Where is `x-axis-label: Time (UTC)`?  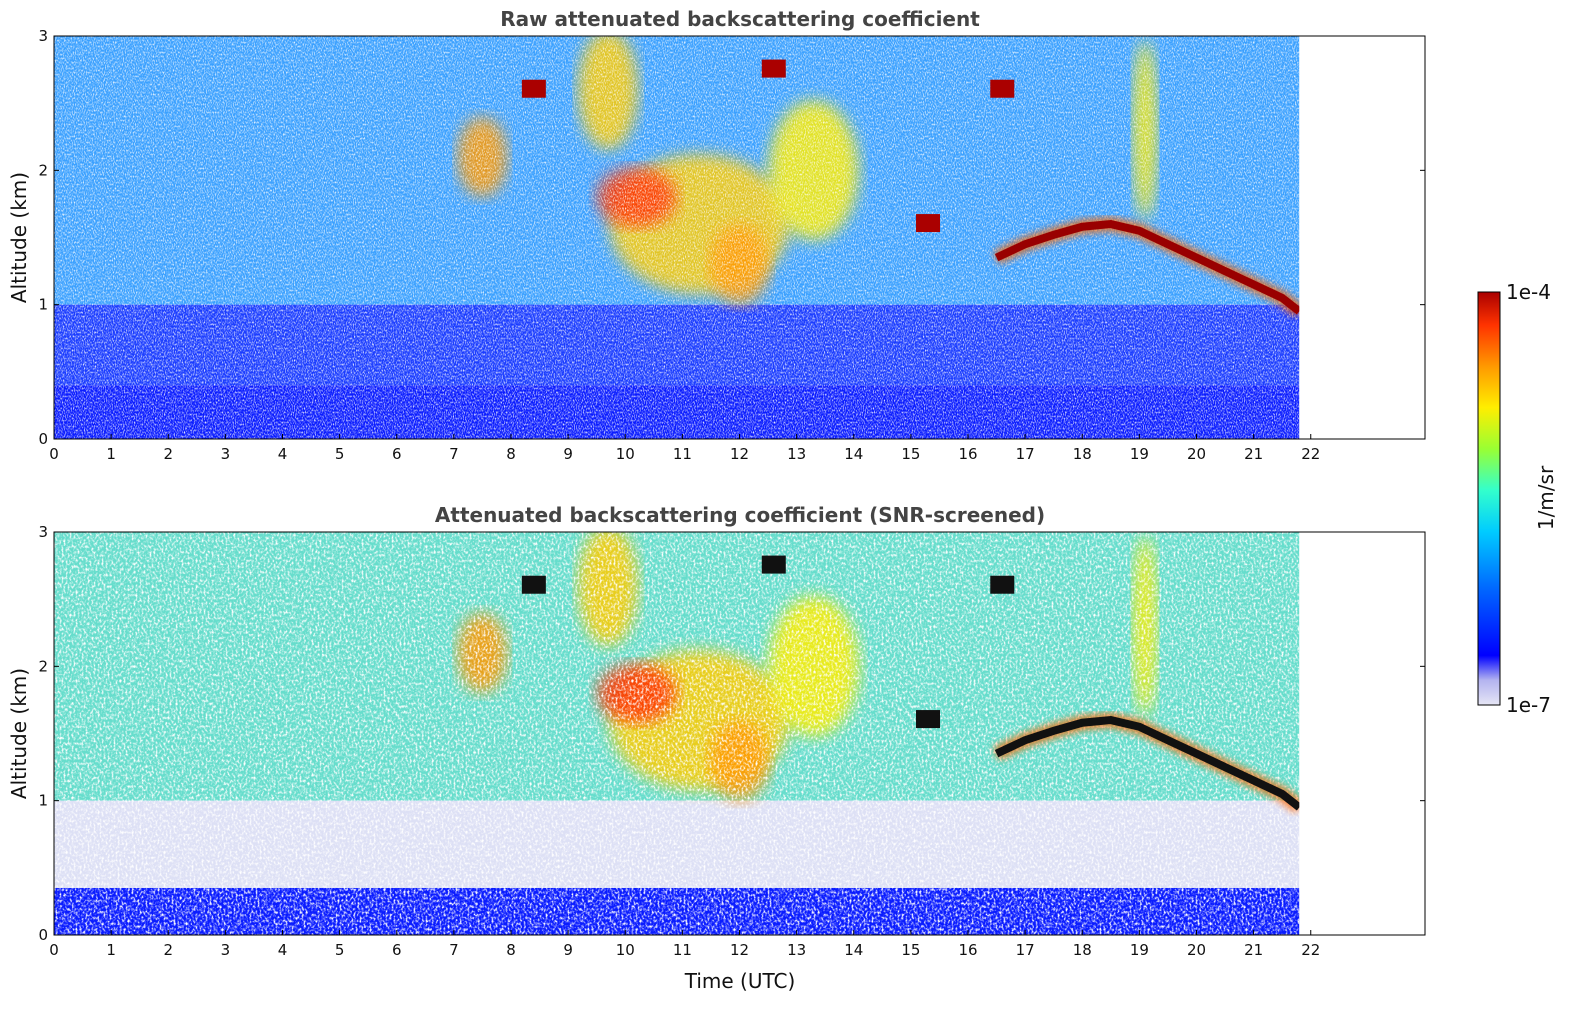 x-axis-label: Time (UTC) is located at coordinates (740, 981).